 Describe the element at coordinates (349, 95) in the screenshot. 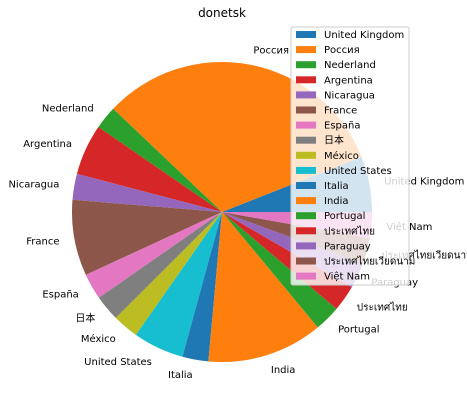

I see `legend-label-4: Nicaragua` at that location.